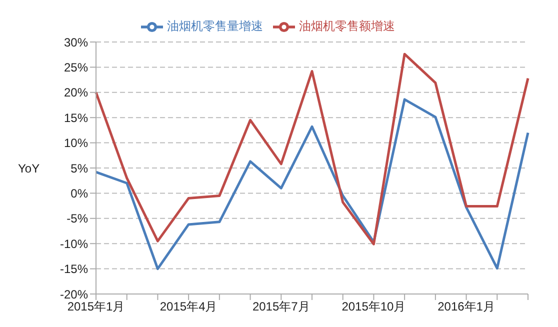 The width and height of the screenshot is (558, 327). What do you see at coordinates (29, 168) in the screenshot?
I see `y-axis-title: YoY` at bounding box center [29, 168].